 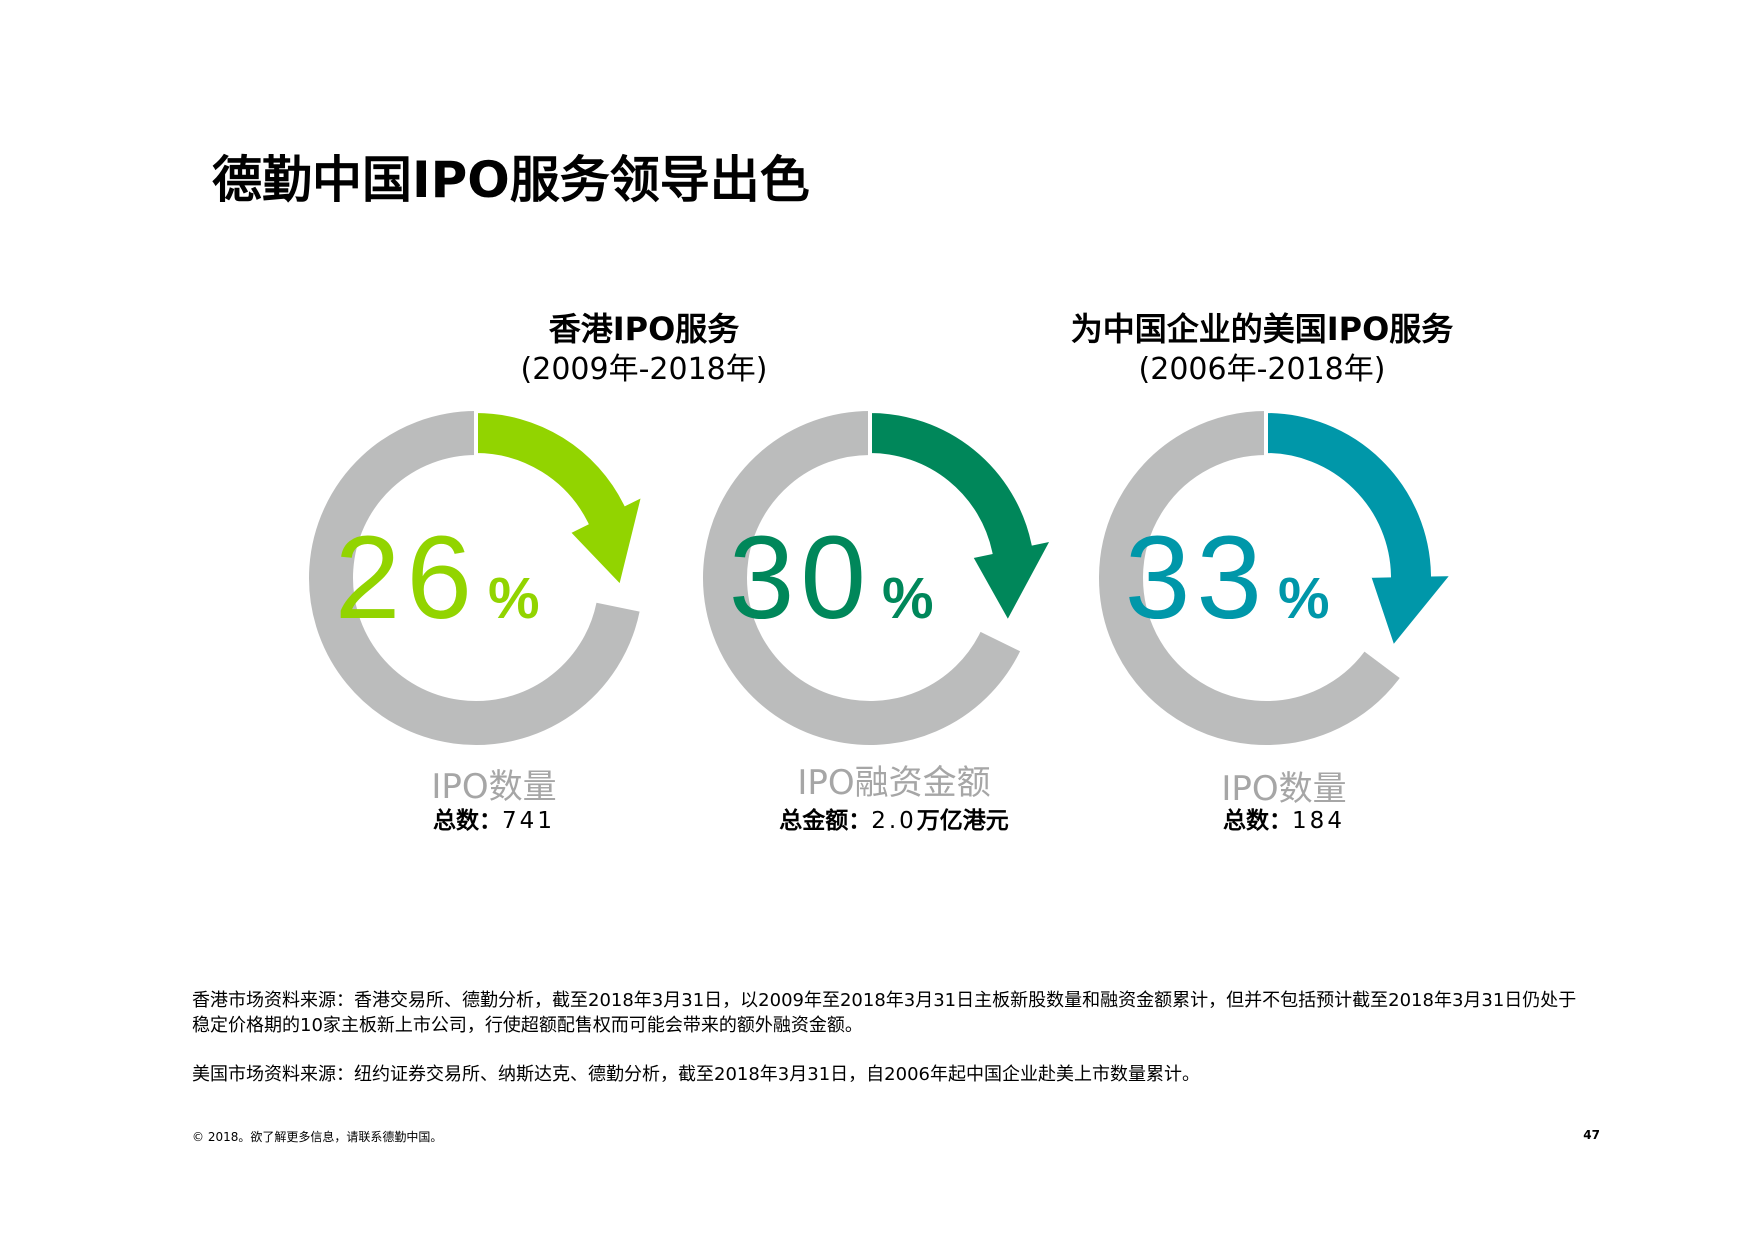 What do you see at coordinates (894, 783) in the screenshot?
I see `metric-label-2: IPO融资金额` at bounding box center [894, 783].